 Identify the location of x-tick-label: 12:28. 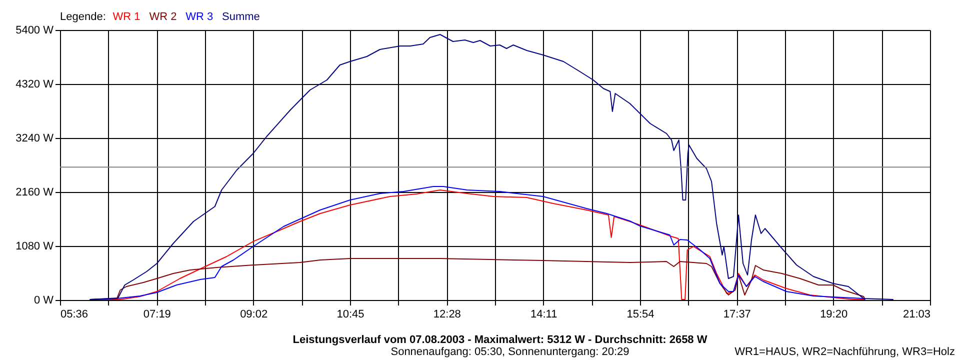
(447, 314).